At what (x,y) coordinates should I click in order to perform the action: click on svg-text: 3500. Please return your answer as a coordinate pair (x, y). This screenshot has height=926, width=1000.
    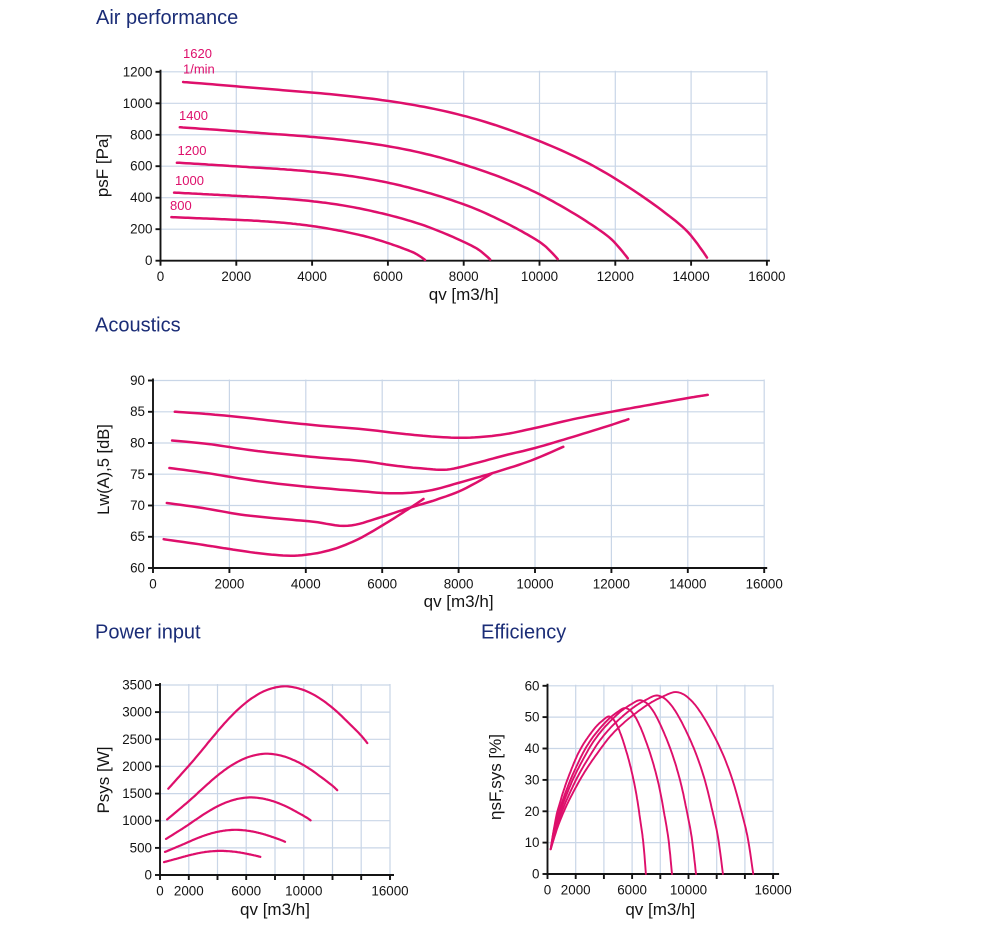
    Looking at the image, I should click on (137, 685).